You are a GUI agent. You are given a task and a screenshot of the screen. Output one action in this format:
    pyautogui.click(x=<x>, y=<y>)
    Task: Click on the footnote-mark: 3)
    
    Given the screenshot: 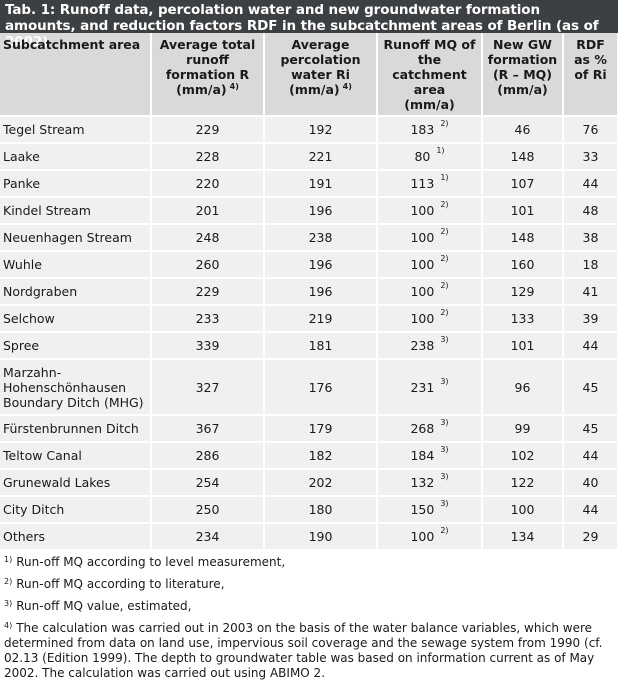 What is the action you would take?
    pyautogui.click(x=8, y=603)
    